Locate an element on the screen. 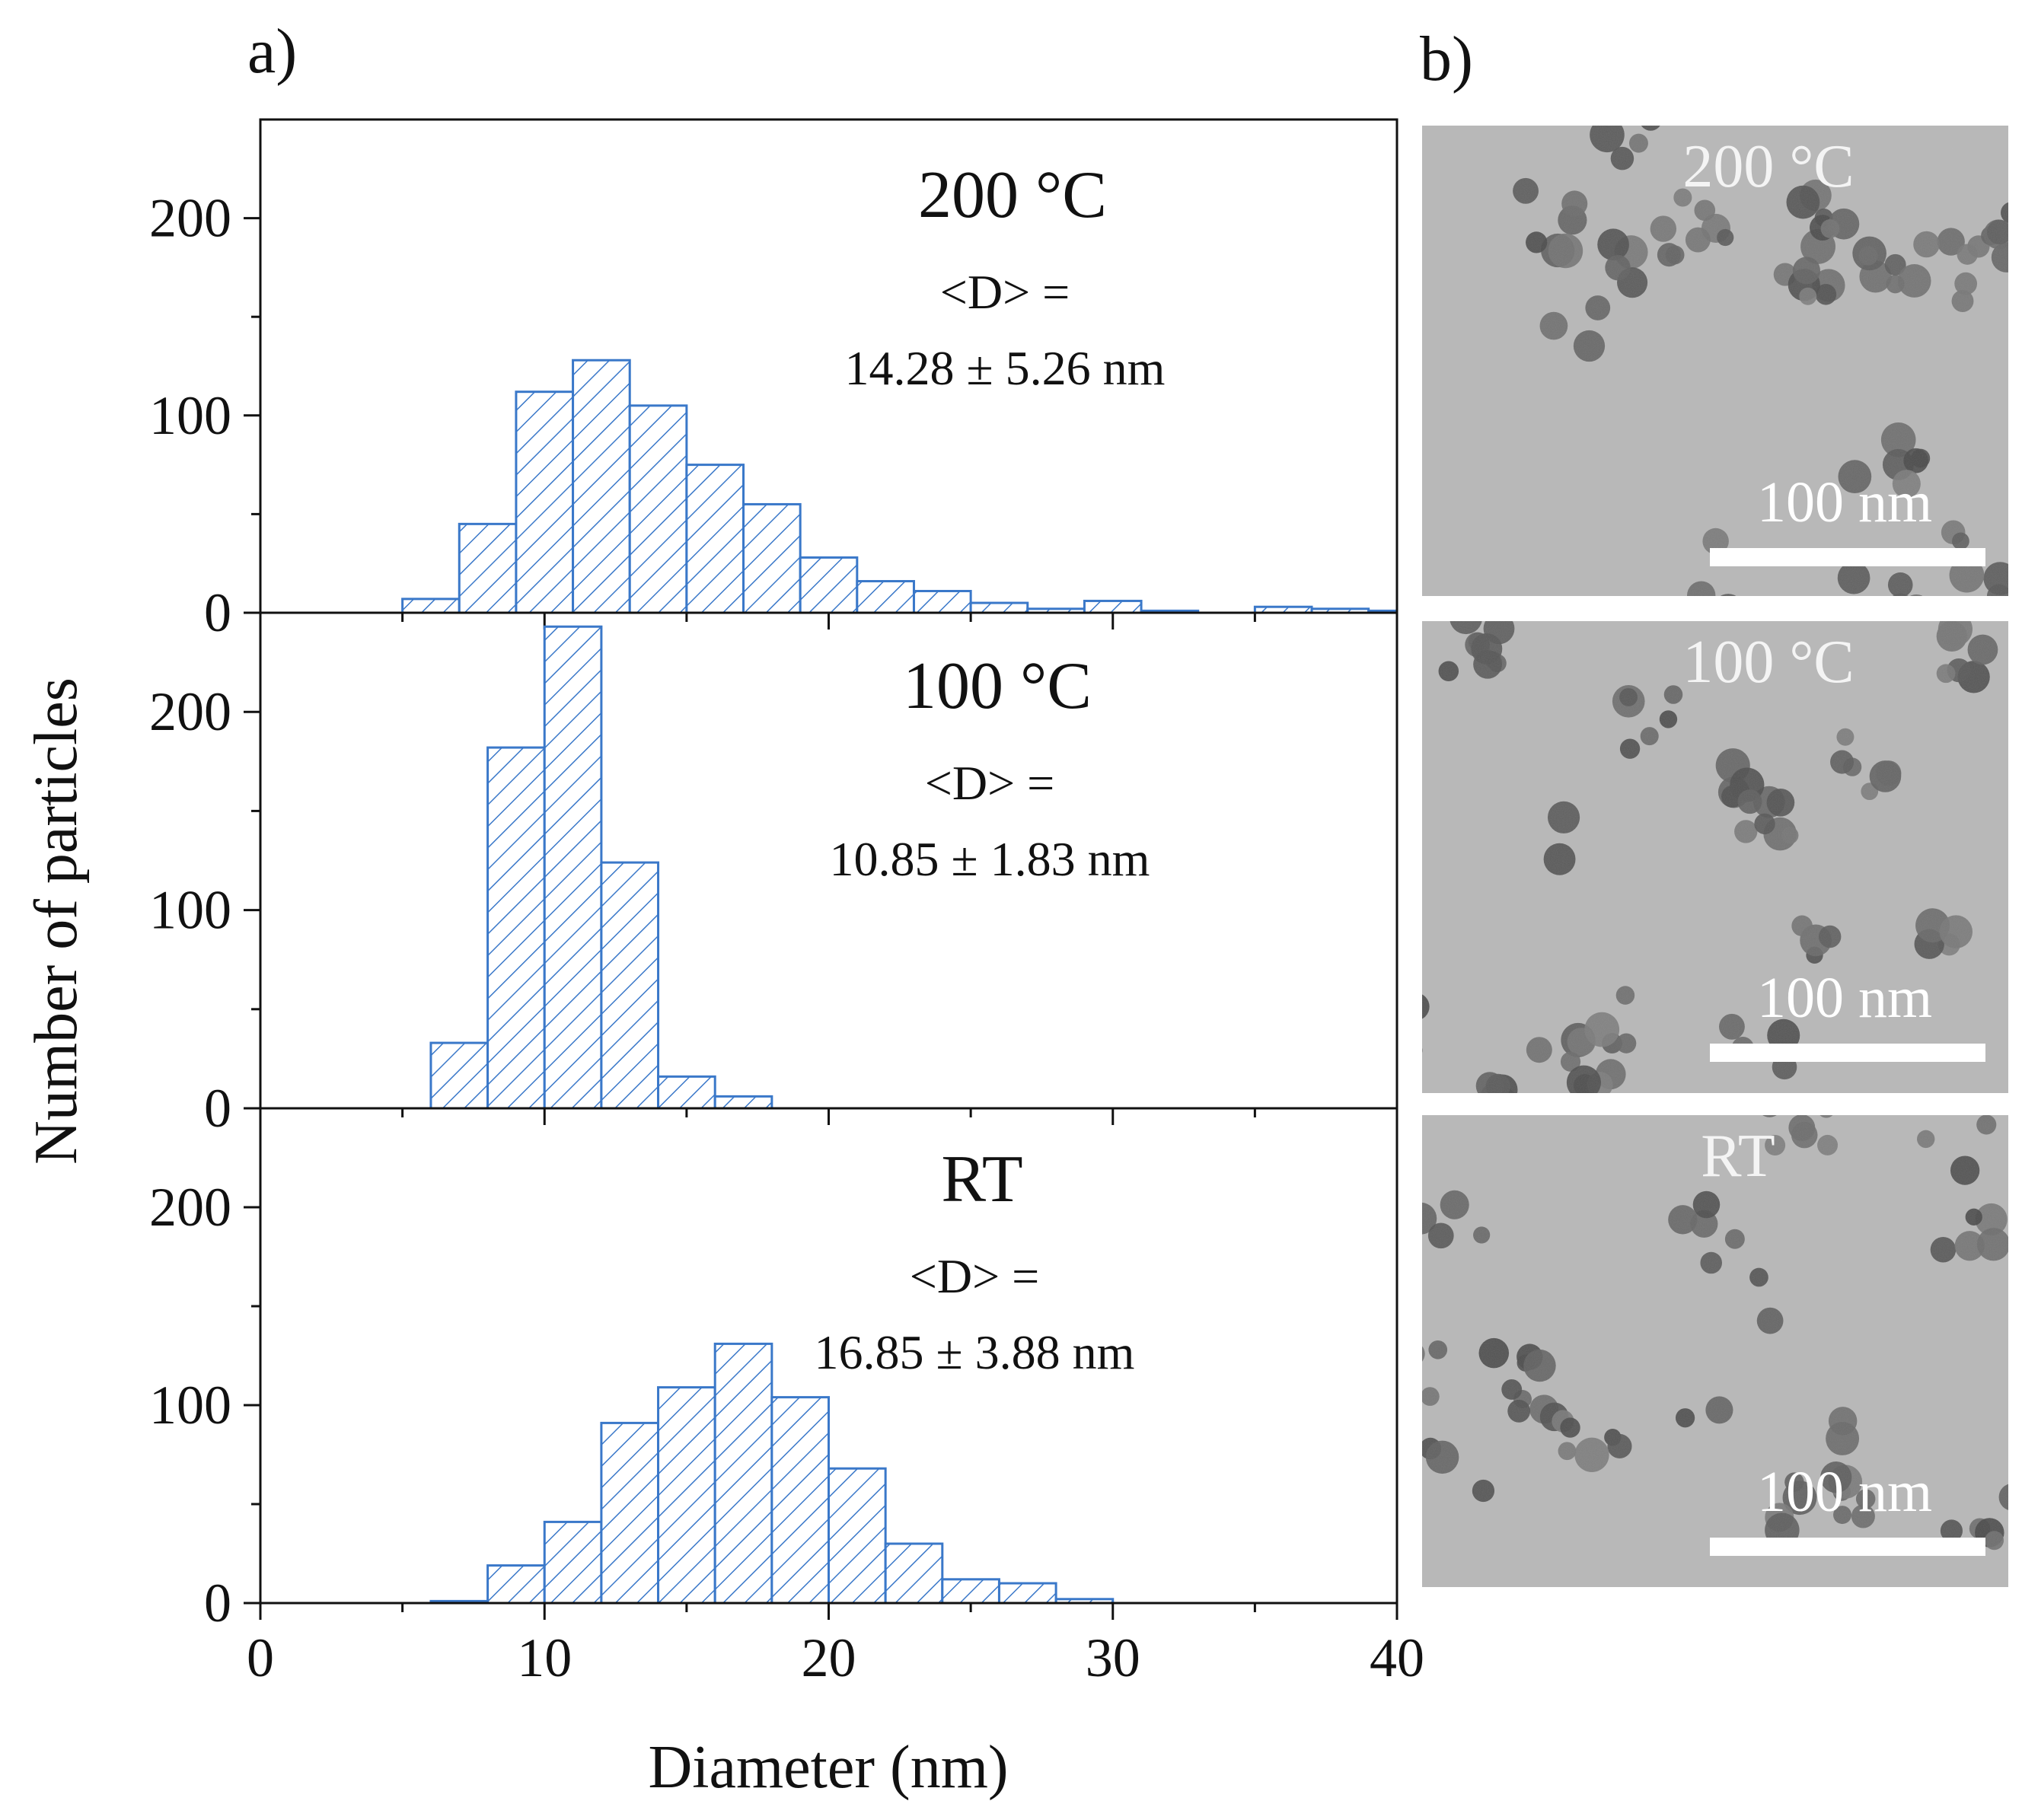 This screenshot has height=1820, width=2022. temperature-label: 200 °C is located at coordinates (1012, 195).